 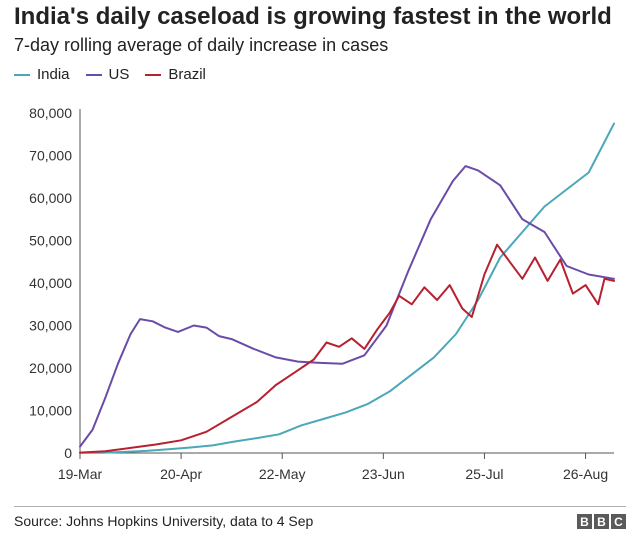 I want to click on legend-swatch-us, so click(x=93, y=74).